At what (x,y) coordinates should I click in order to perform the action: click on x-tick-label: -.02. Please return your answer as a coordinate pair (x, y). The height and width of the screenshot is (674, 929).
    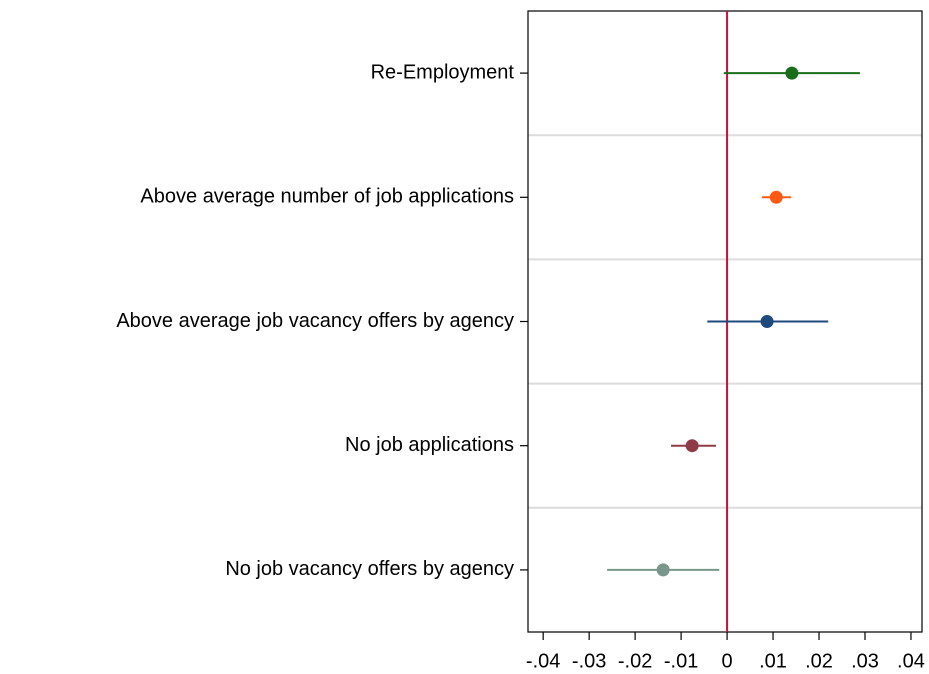
    Looking at the image, I should click on (635, 661).